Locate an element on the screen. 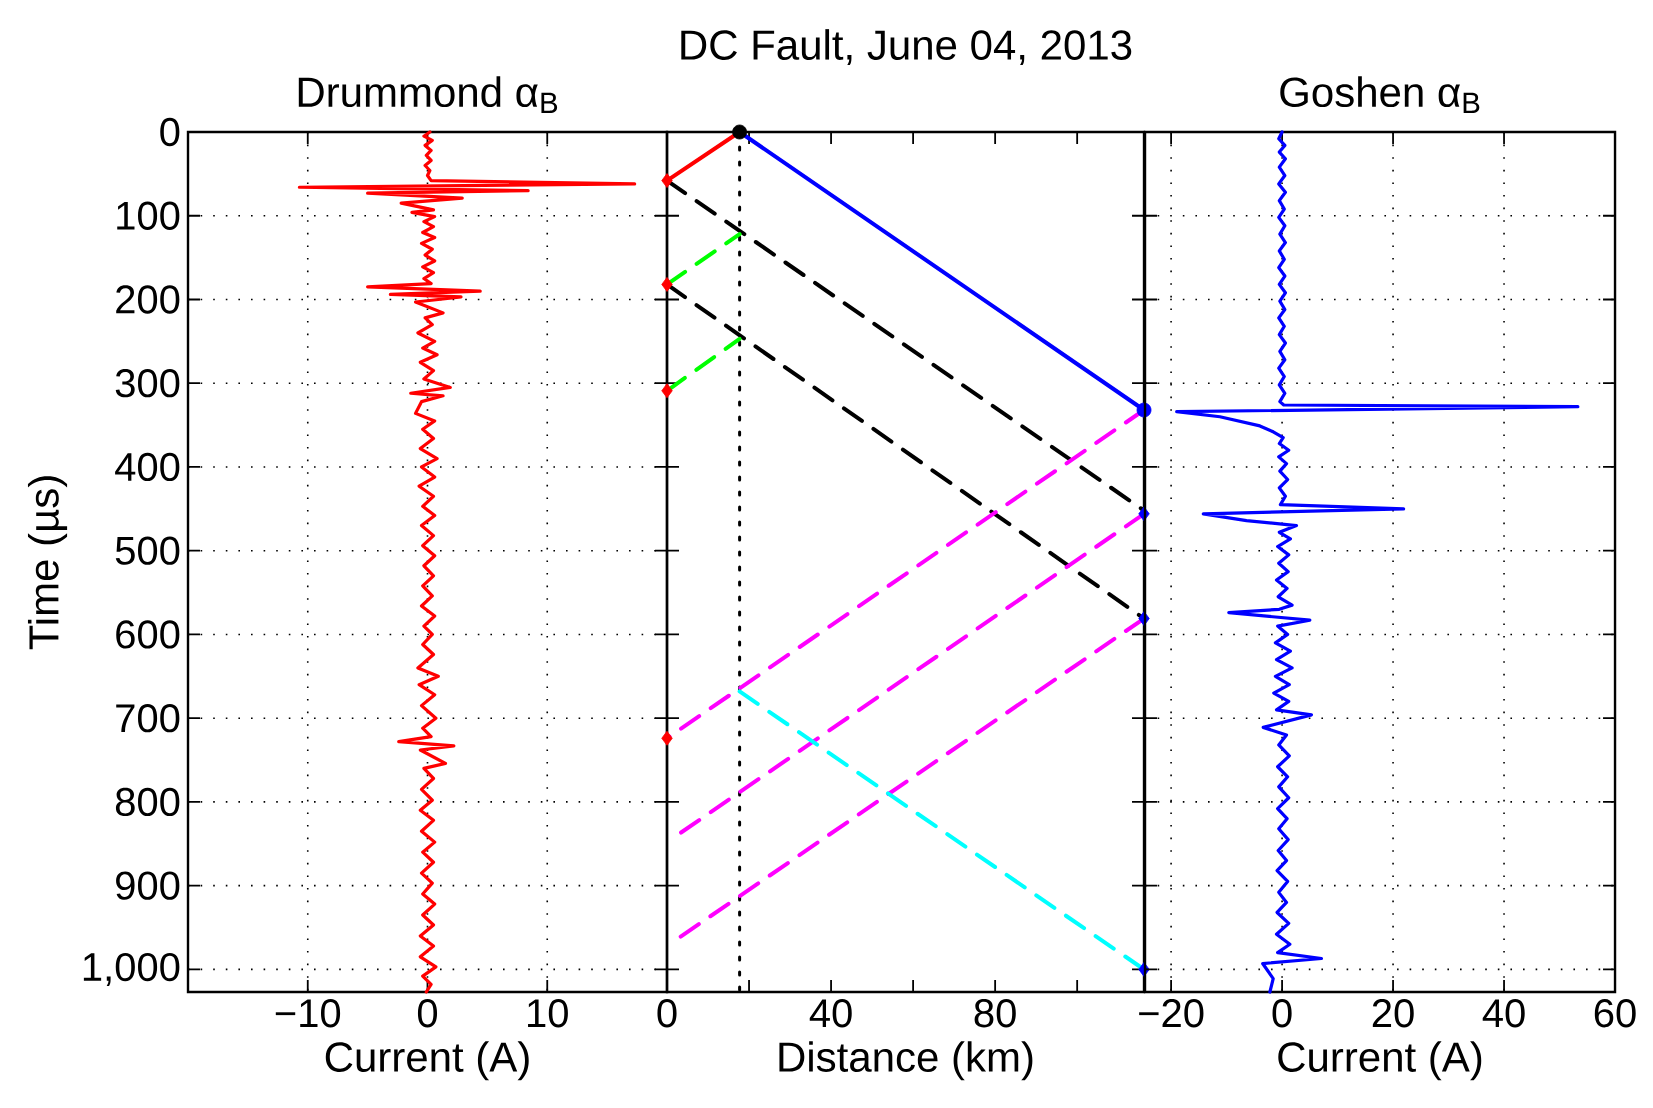 This screenshot has width=1653, height=1108. x-tick-label: −20 is located at coordinates (1171, 1013).